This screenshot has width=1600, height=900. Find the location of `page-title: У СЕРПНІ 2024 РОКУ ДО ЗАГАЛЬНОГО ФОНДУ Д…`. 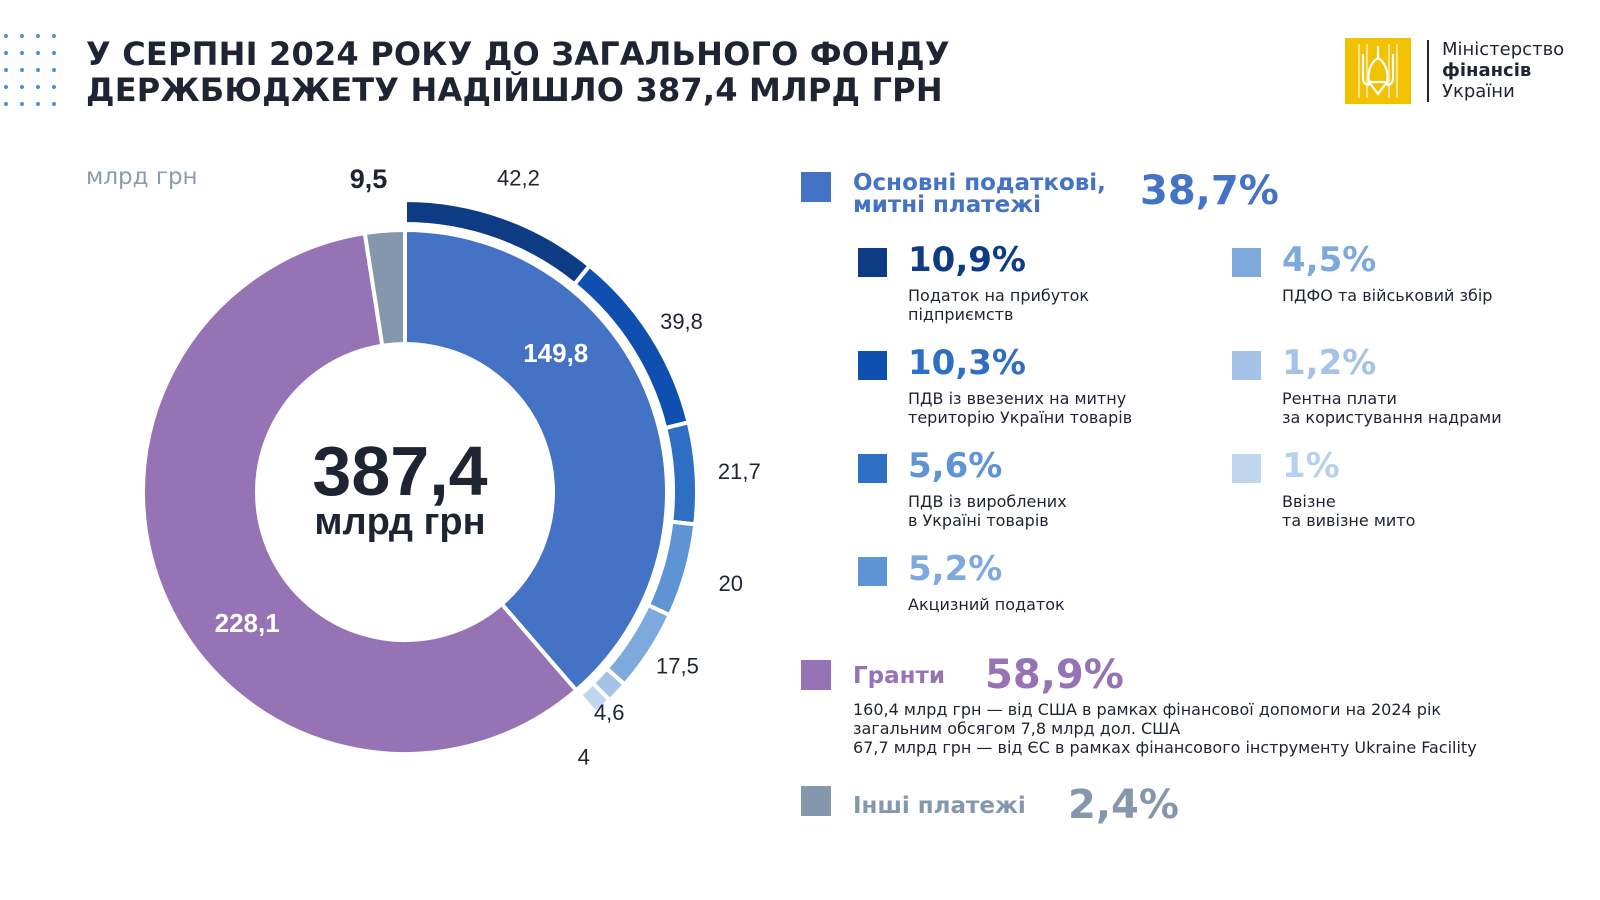

page-title: У СЕРПНІ 2024 РОКУ ДО ЗАГАЛЬНОГО ФОНДУ Д… is located at coordinates (536, 72).